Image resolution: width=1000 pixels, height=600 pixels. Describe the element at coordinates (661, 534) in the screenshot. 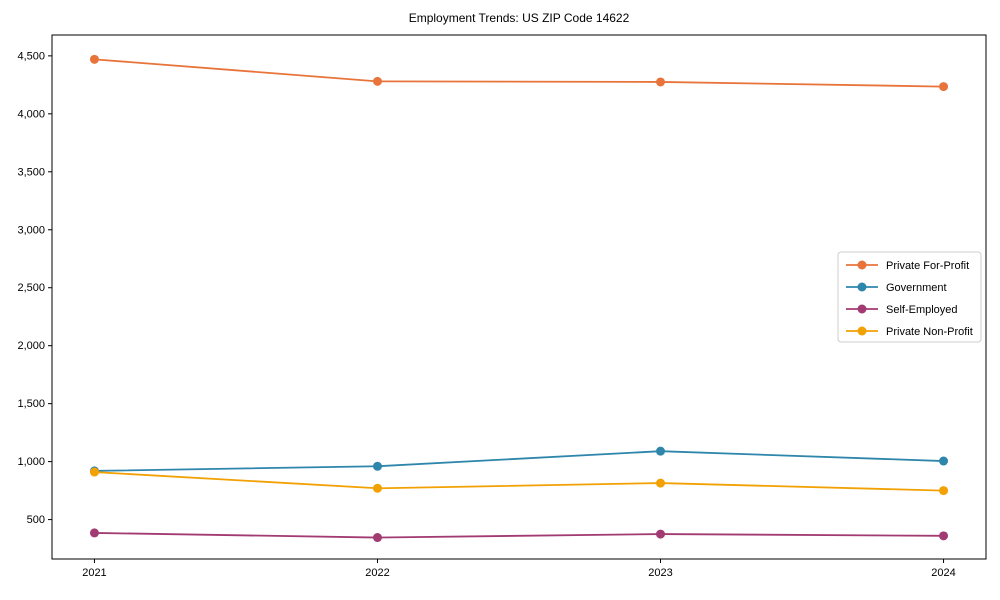

I see `data-point-self-employed-2023` at that location.